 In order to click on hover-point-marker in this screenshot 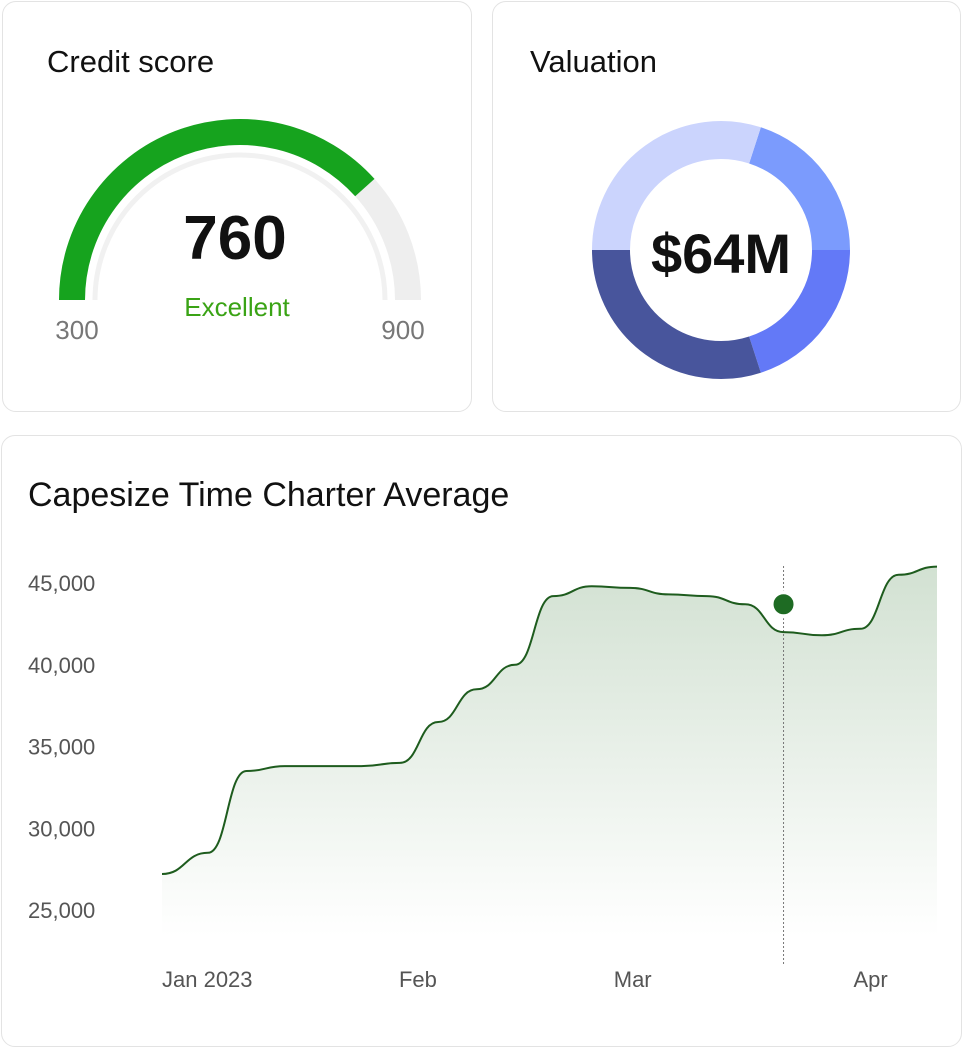, I will do `click(783, 604)`.